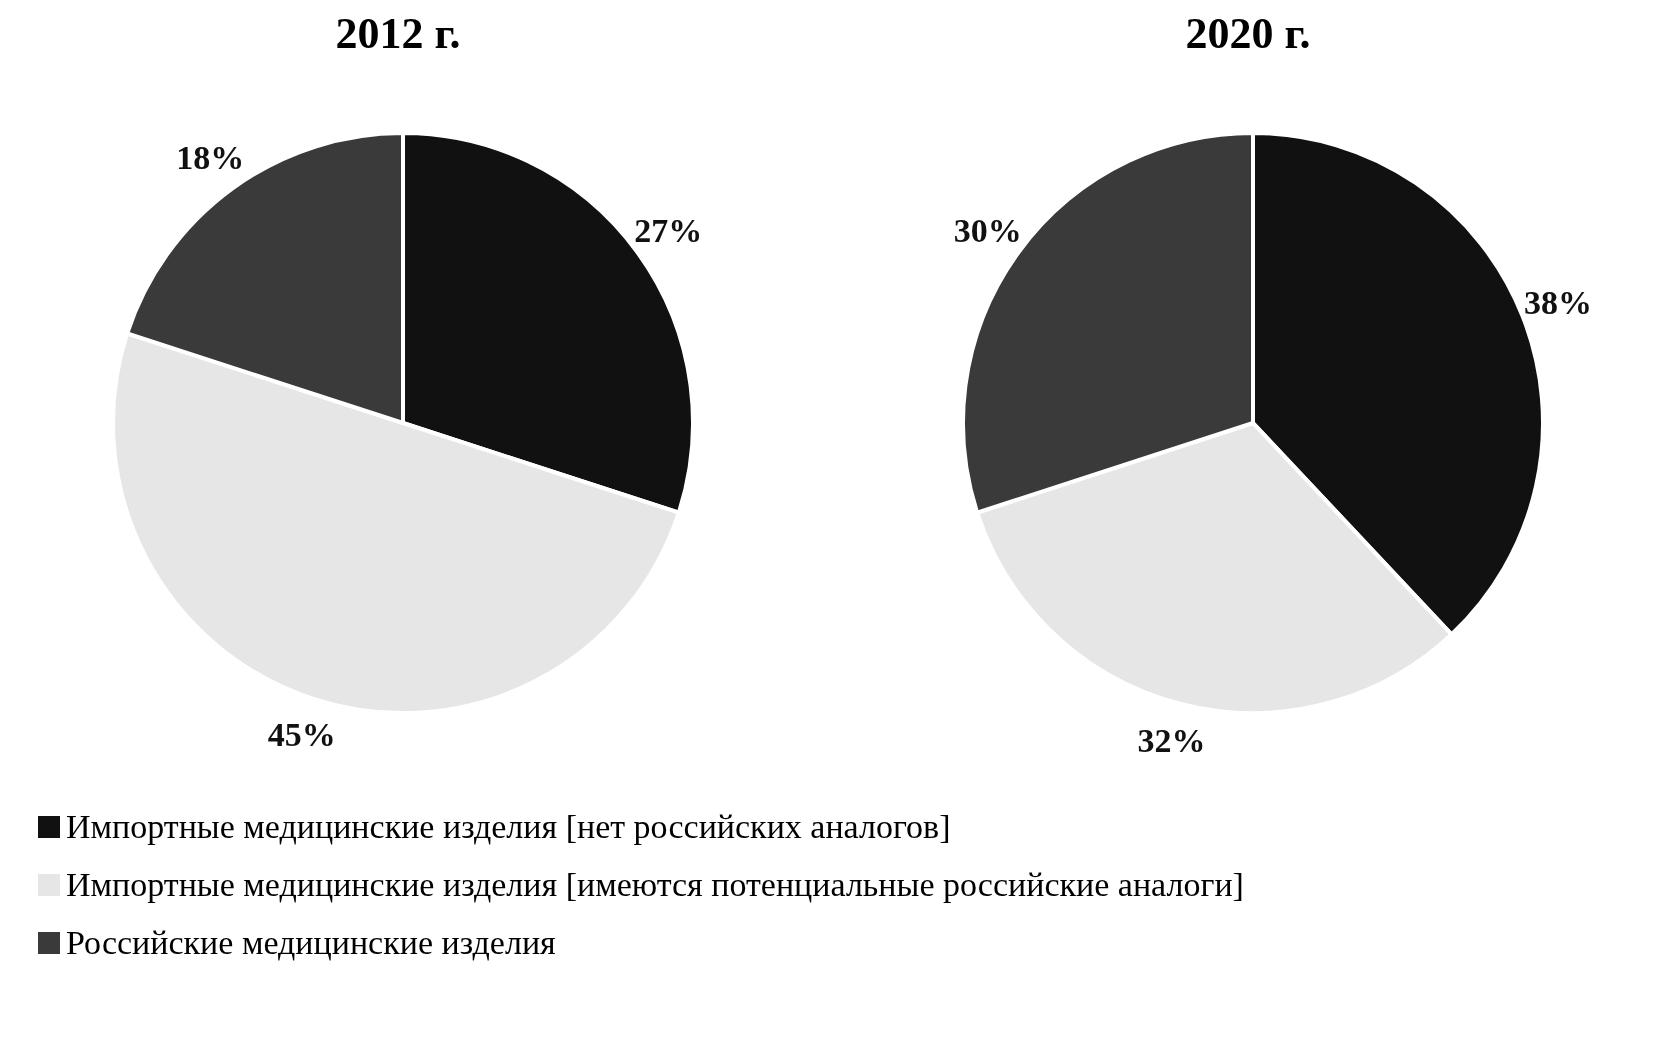 The image size is (1654, 1042). Describe the element at coordinates (210, 158) in the screenshot. I see `data-label: 18%` at that location.